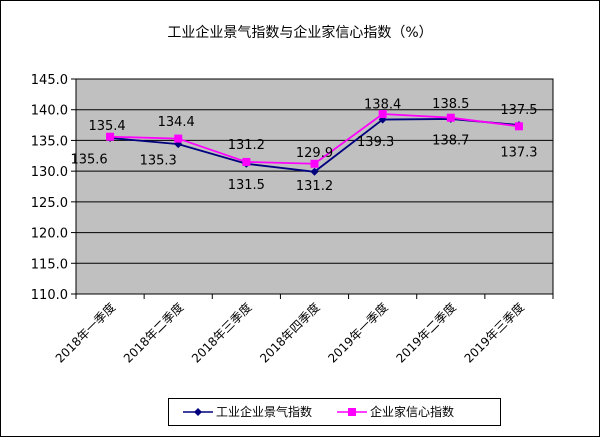 This screenshot has width=600, height=440. Describe the element at coordinates (49, 172) in the screenshot. I see `y-tick-label: 130.0` at that location.